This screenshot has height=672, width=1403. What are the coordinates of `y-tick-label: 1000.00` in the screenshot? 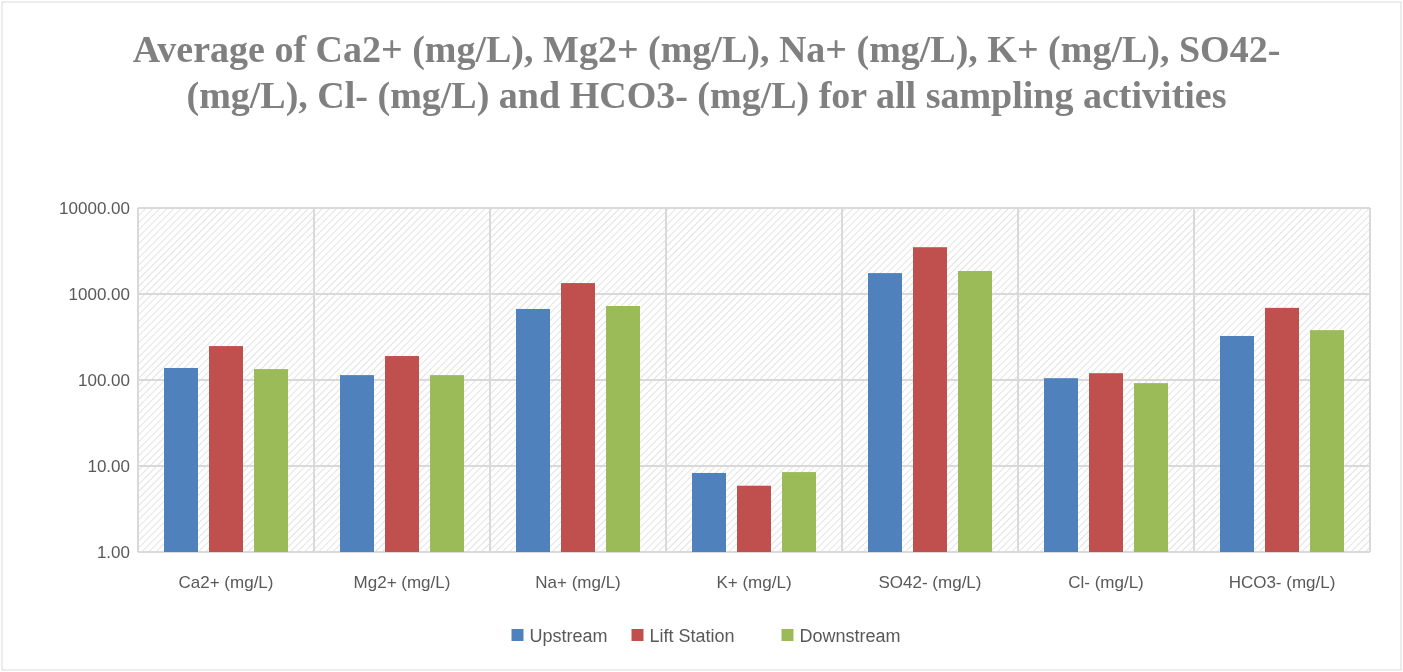 It's located at (99, 294).